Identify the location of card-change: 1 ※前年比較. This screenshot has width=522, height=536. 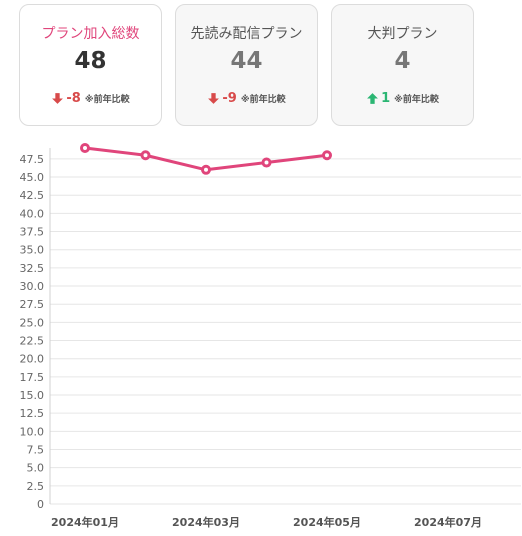
(402, 98).